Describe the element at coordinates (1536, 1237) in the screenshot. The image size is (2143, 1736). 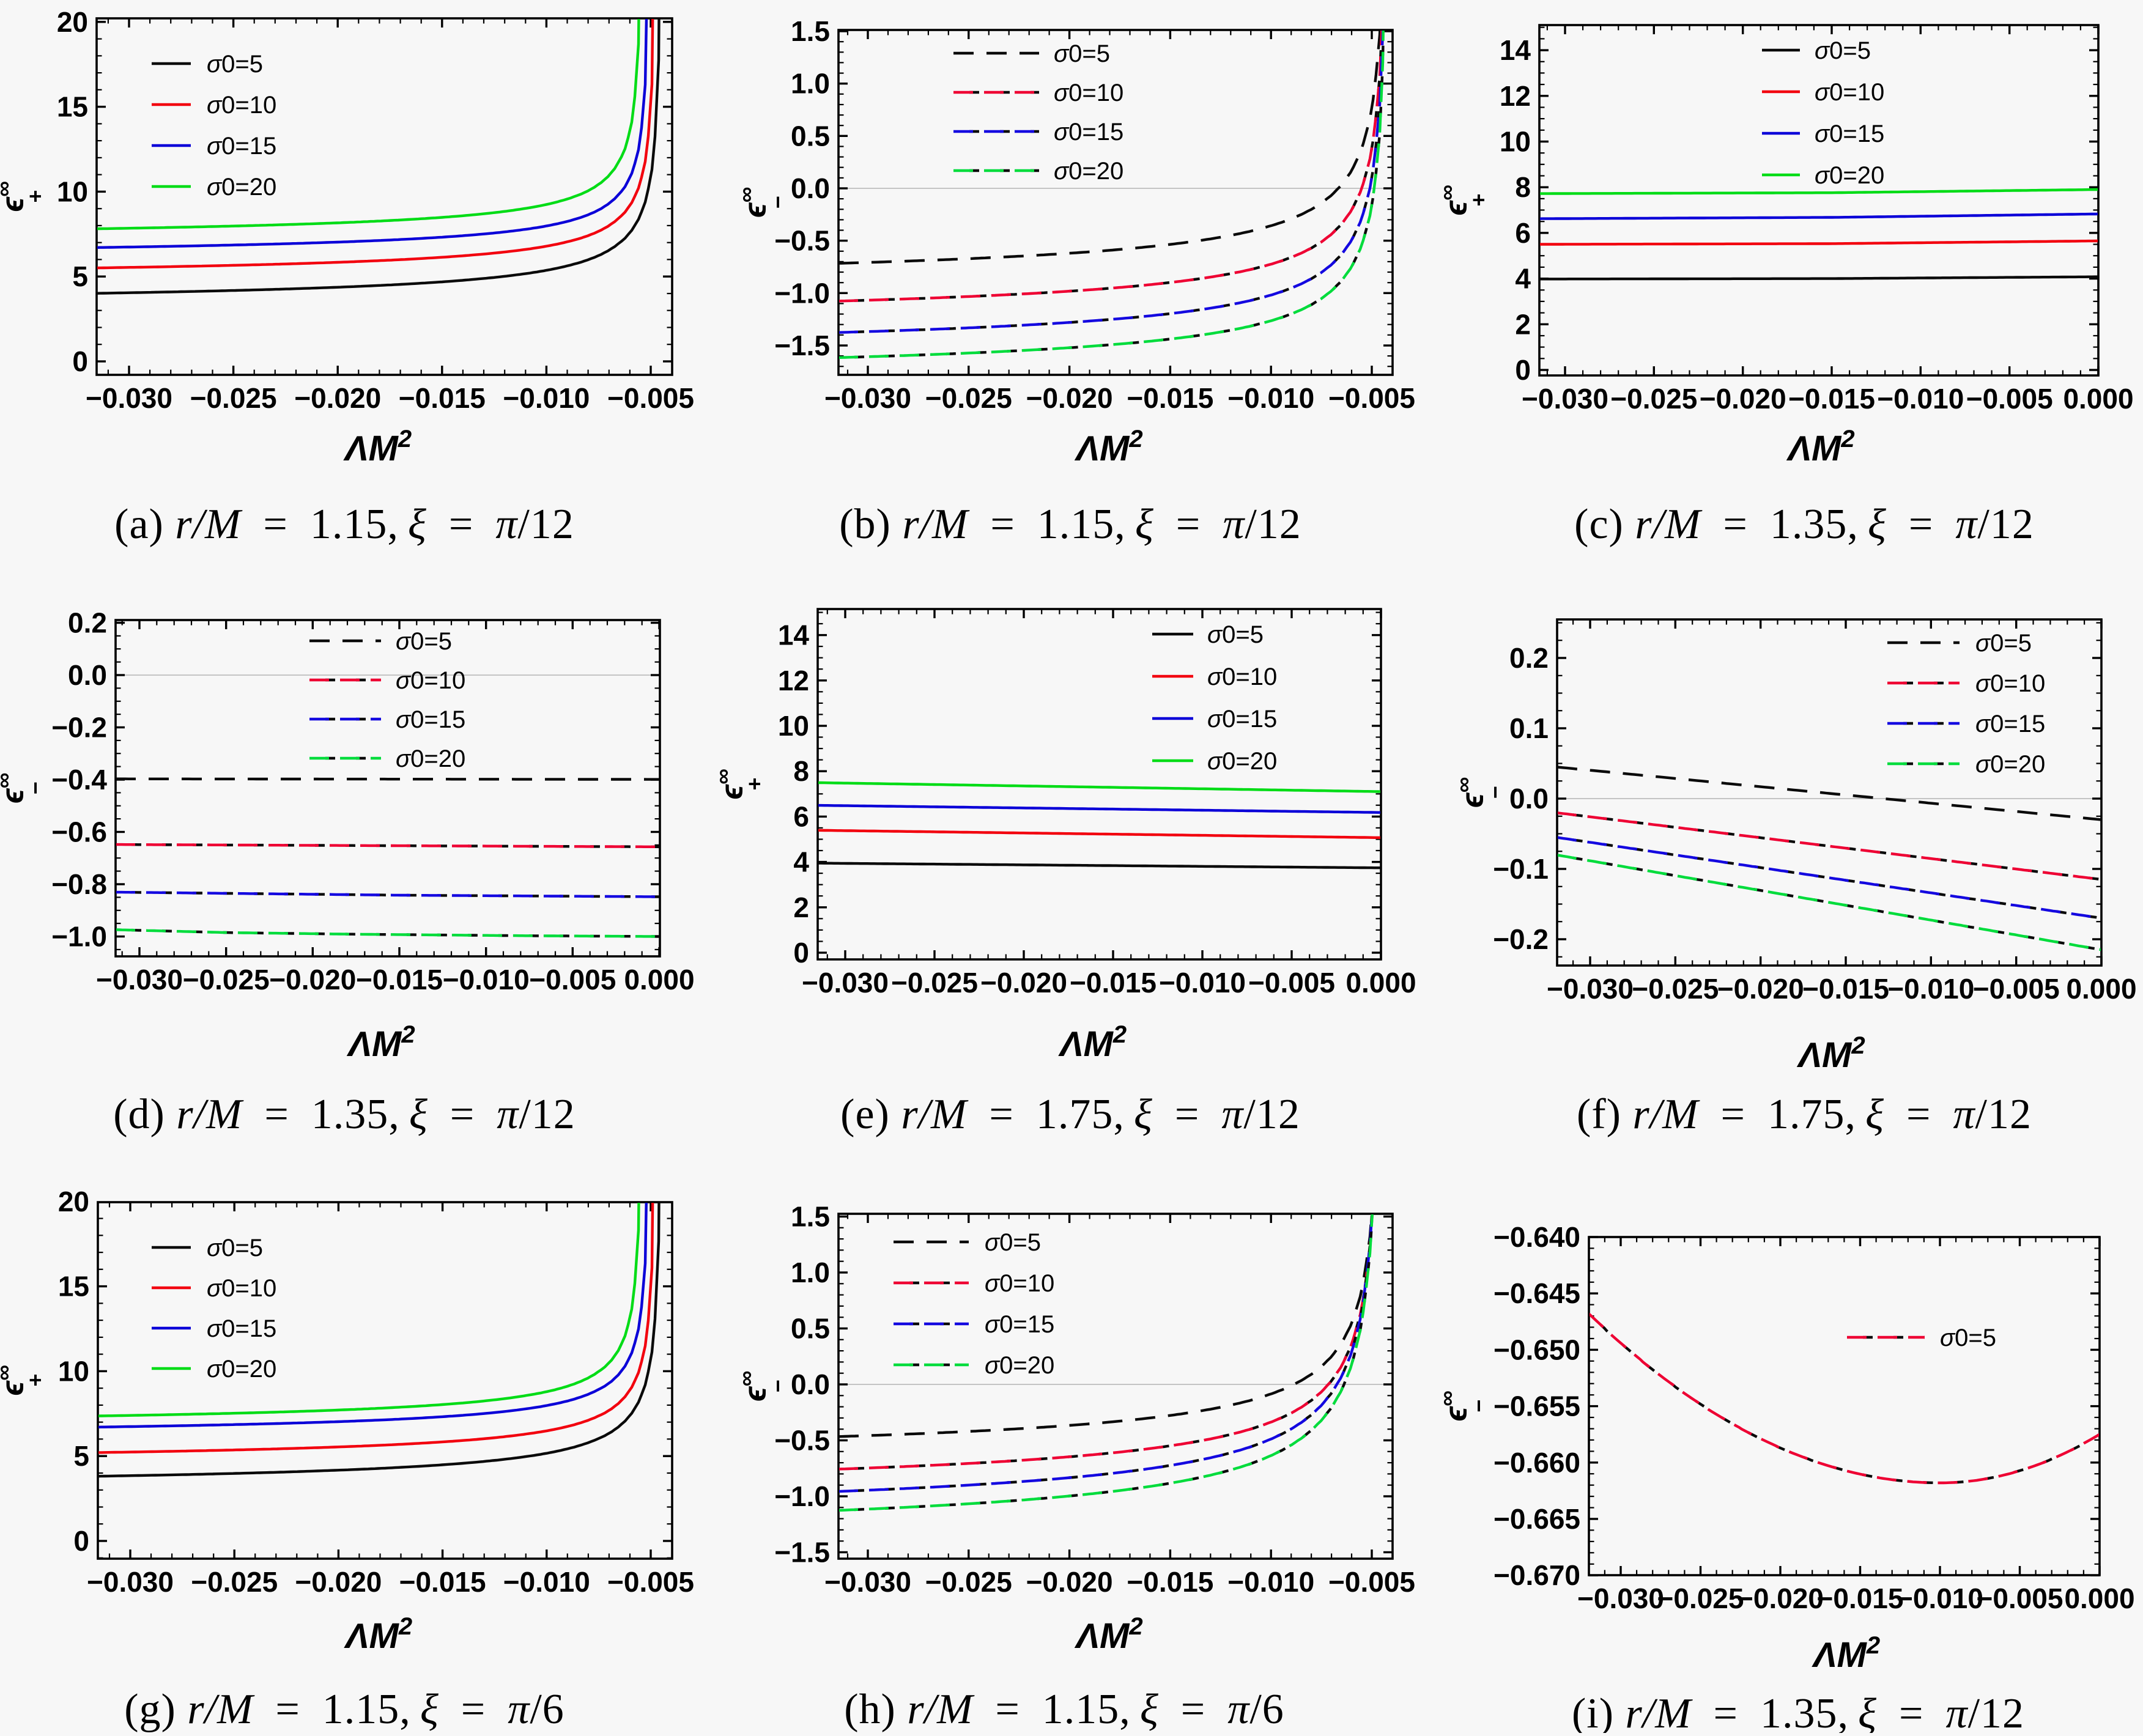
I see `svg-text: −0.640` at that location.